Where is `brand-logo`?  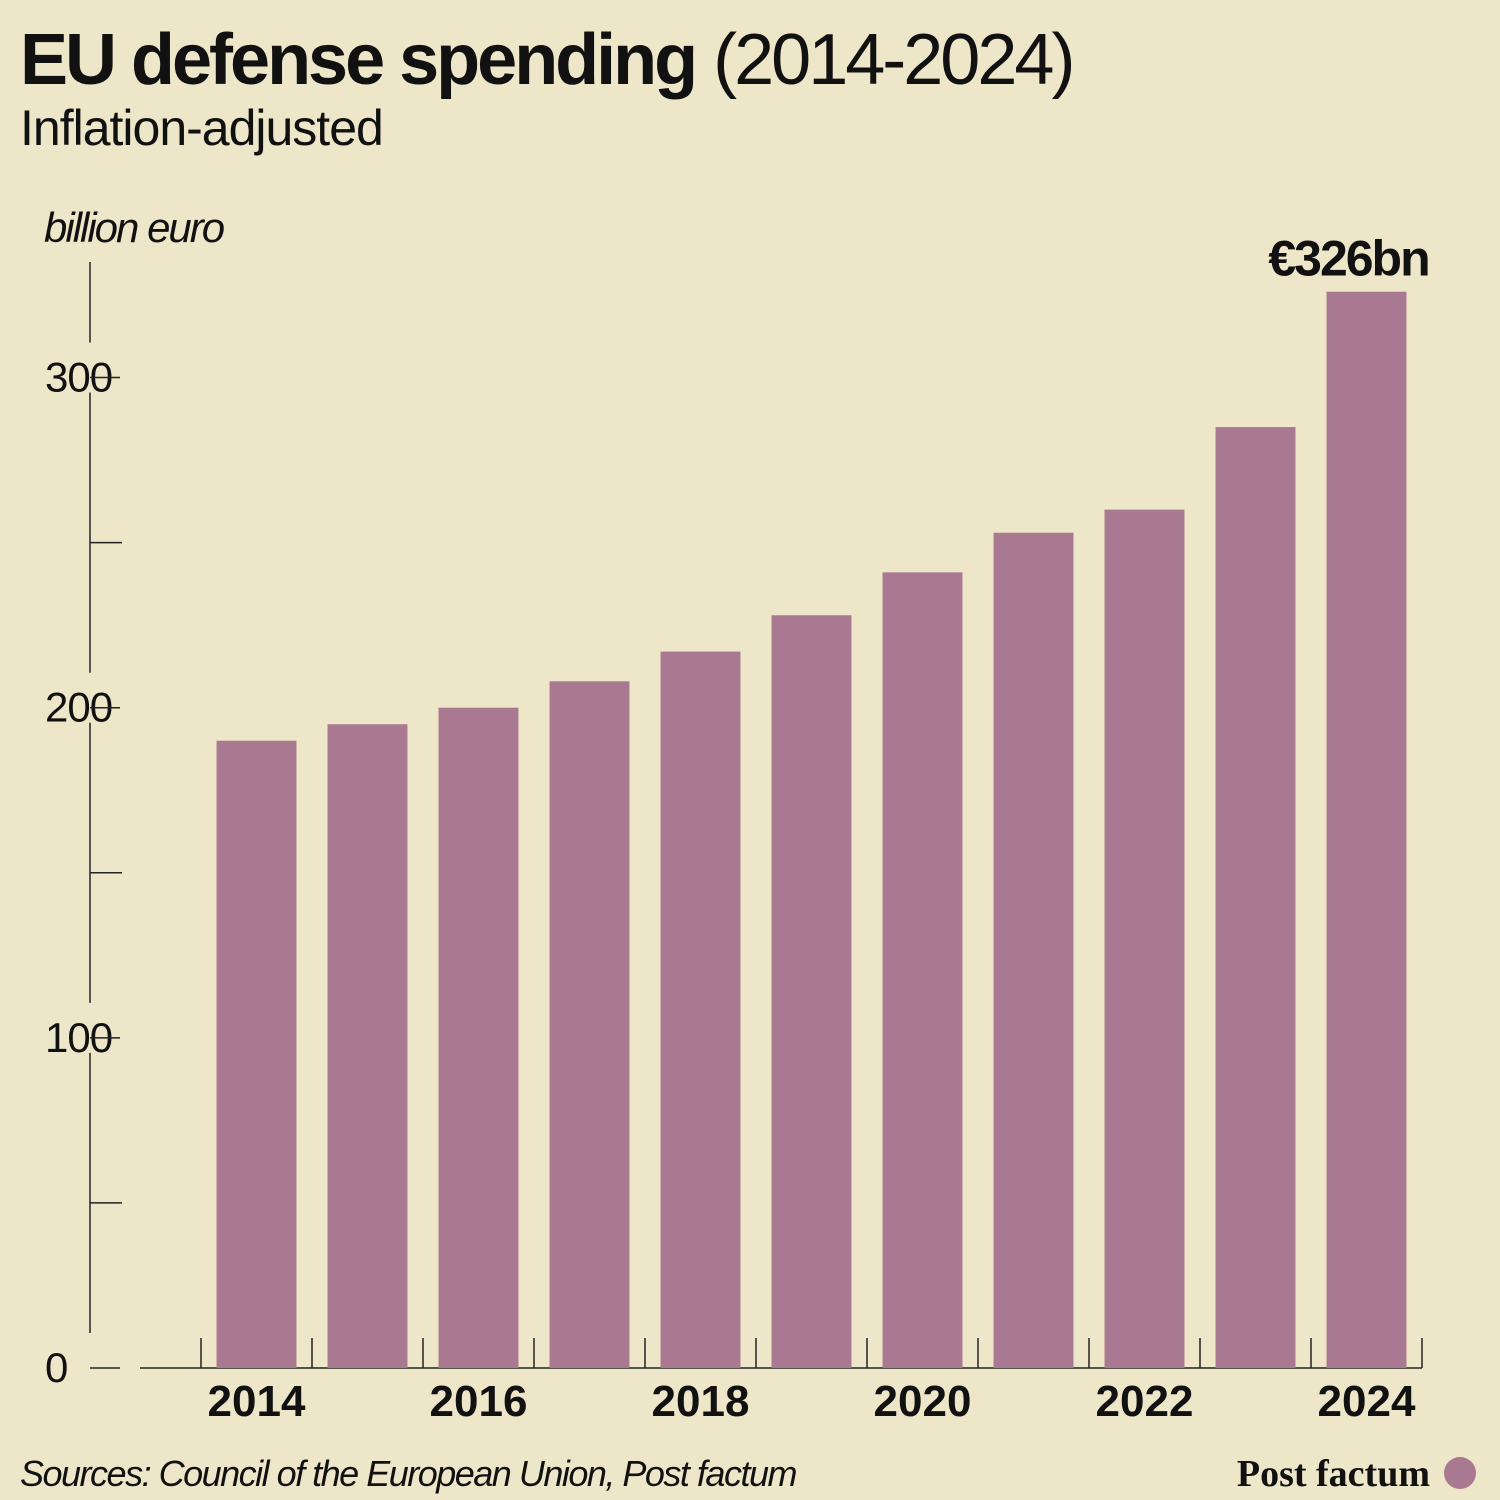 brand-logo is located at coordinates (1460, 1473).